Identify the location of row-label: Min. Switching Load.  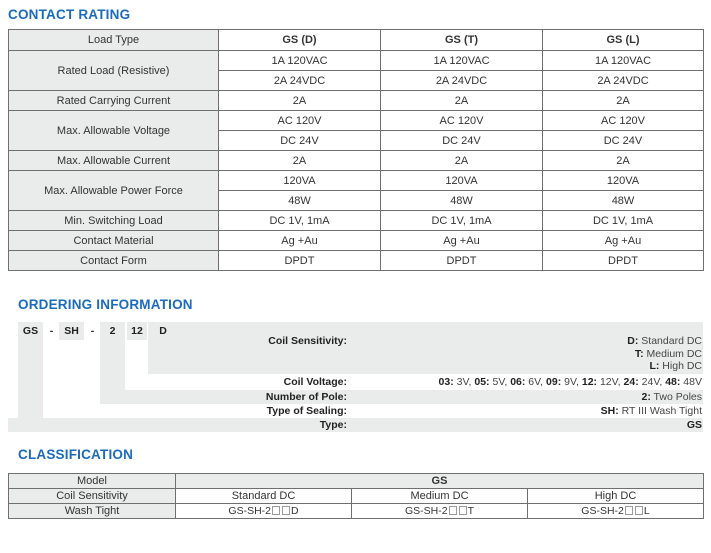
(113, 220).